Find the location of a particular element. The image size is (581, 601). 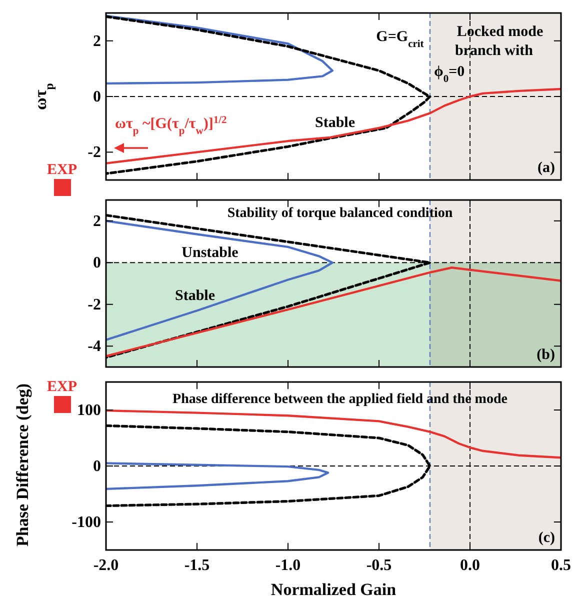

y-tick-label: -100 is located at coordinates (86, 522).